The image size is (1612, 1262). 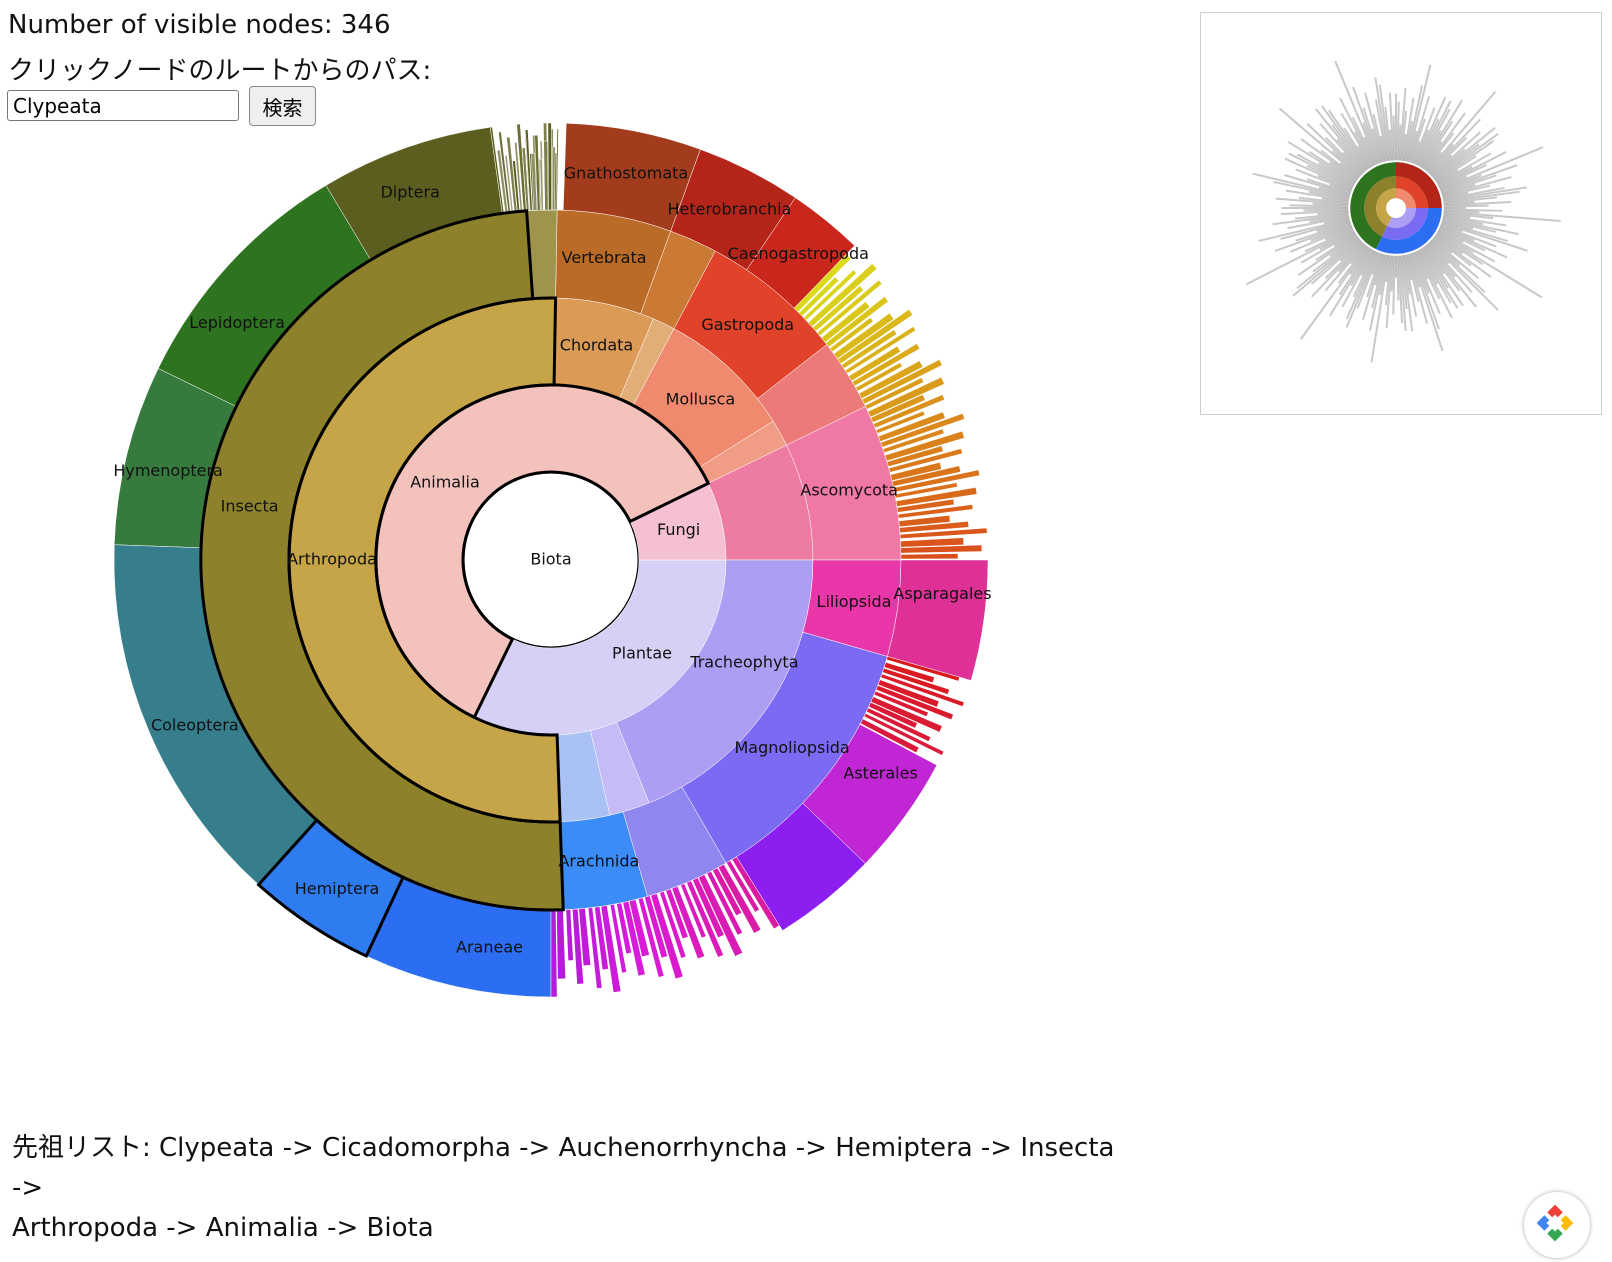 What do you see at coordinates (282, 106) in the screenshot?
I see `search-button: 検索` at bounding box center [282, 106].